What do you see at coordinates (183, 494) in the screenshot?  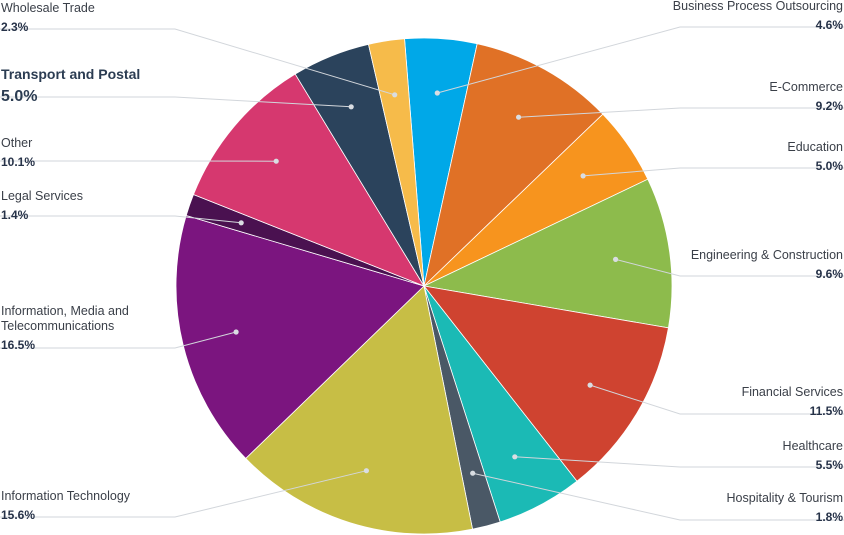 I see `leader-line-information-technology` at bounding box center [183, 494].